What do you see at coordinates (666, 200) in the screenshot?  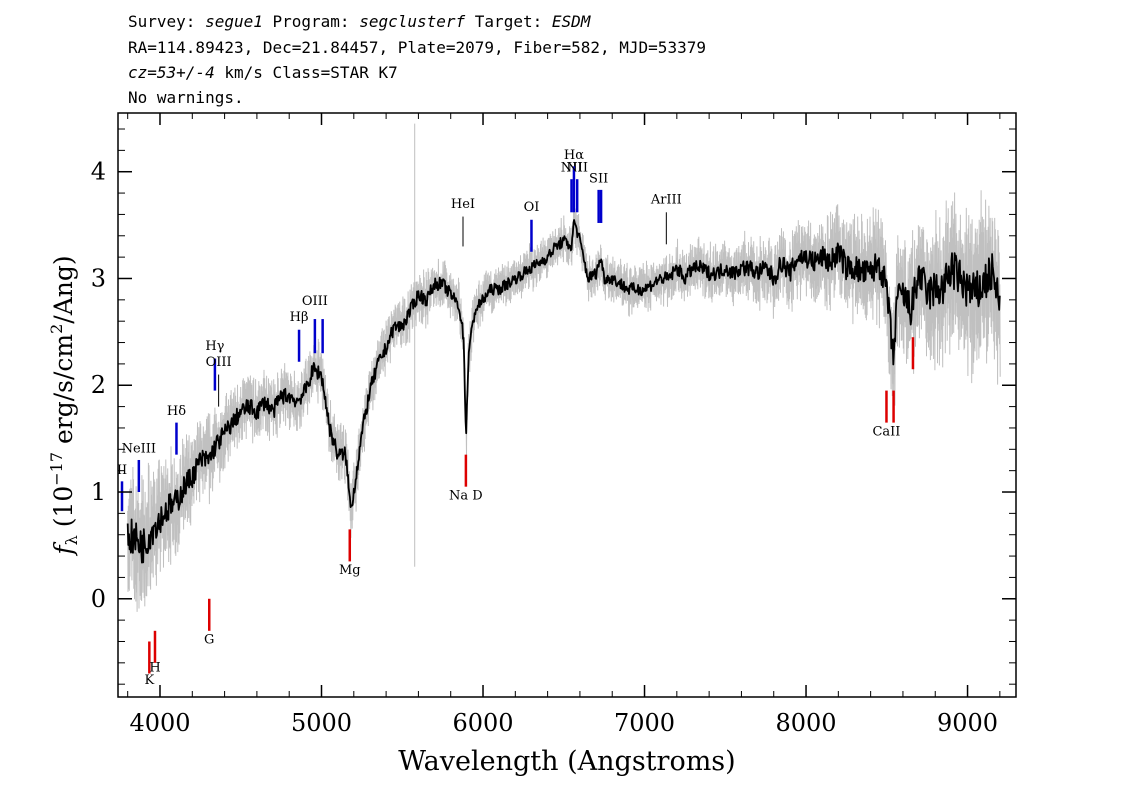 I see `marker-label-15: ArIII` at bounding box center [666, 200].